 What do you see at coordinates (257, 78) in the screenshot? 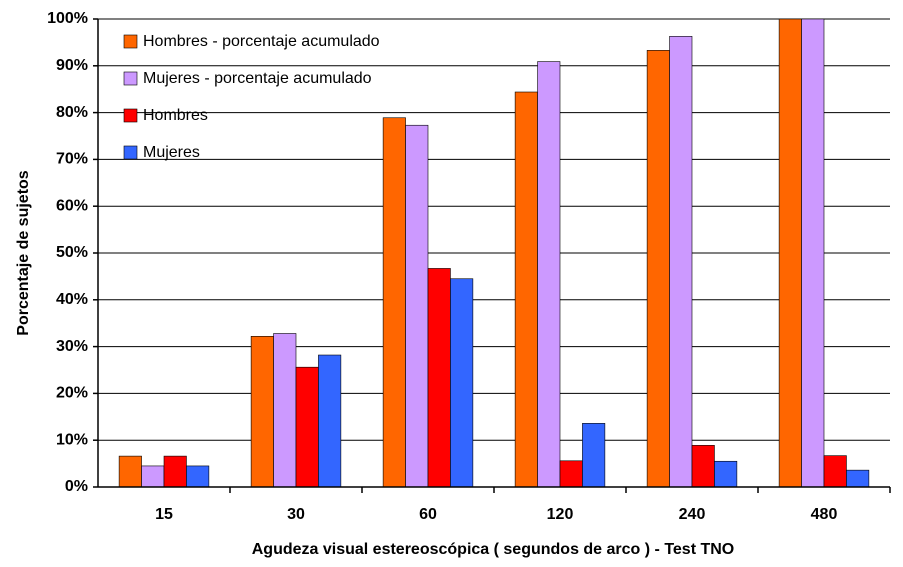
I see `legend-label: Mujeres - porcentaje acumulado` at bounding box center [257, 78].